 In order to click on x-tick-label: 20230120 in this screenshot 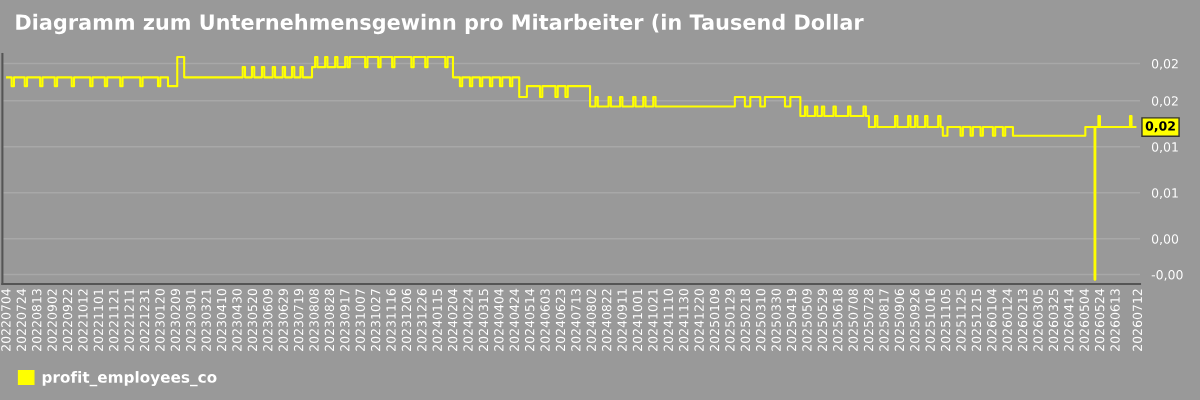, I will do `click(160, 320)`.